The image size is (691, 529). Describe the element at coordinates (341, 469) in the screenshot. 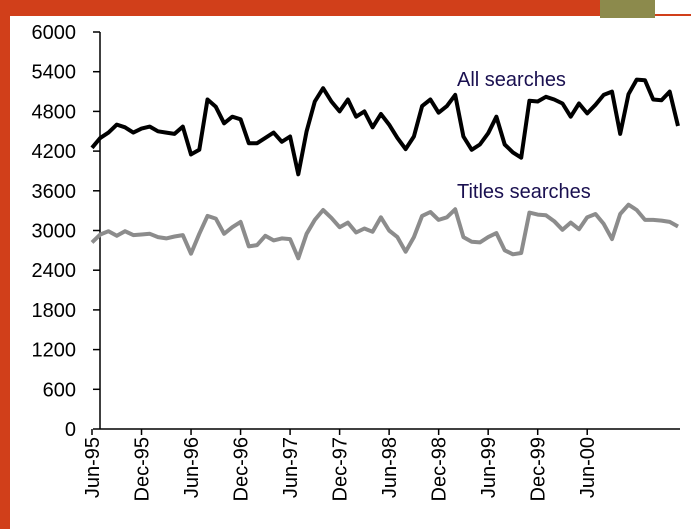

I see `x-tick-label: Dec-97` at that location.